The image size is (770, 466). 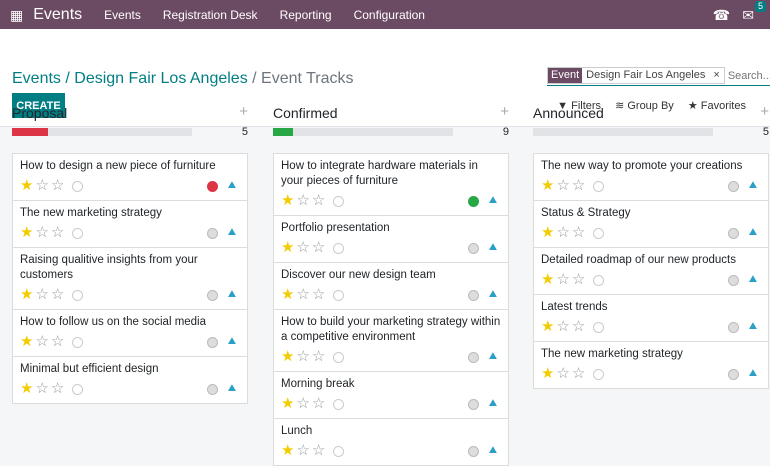 I want to click on chat-button: ✉ 5, so click(x=754, y=11).